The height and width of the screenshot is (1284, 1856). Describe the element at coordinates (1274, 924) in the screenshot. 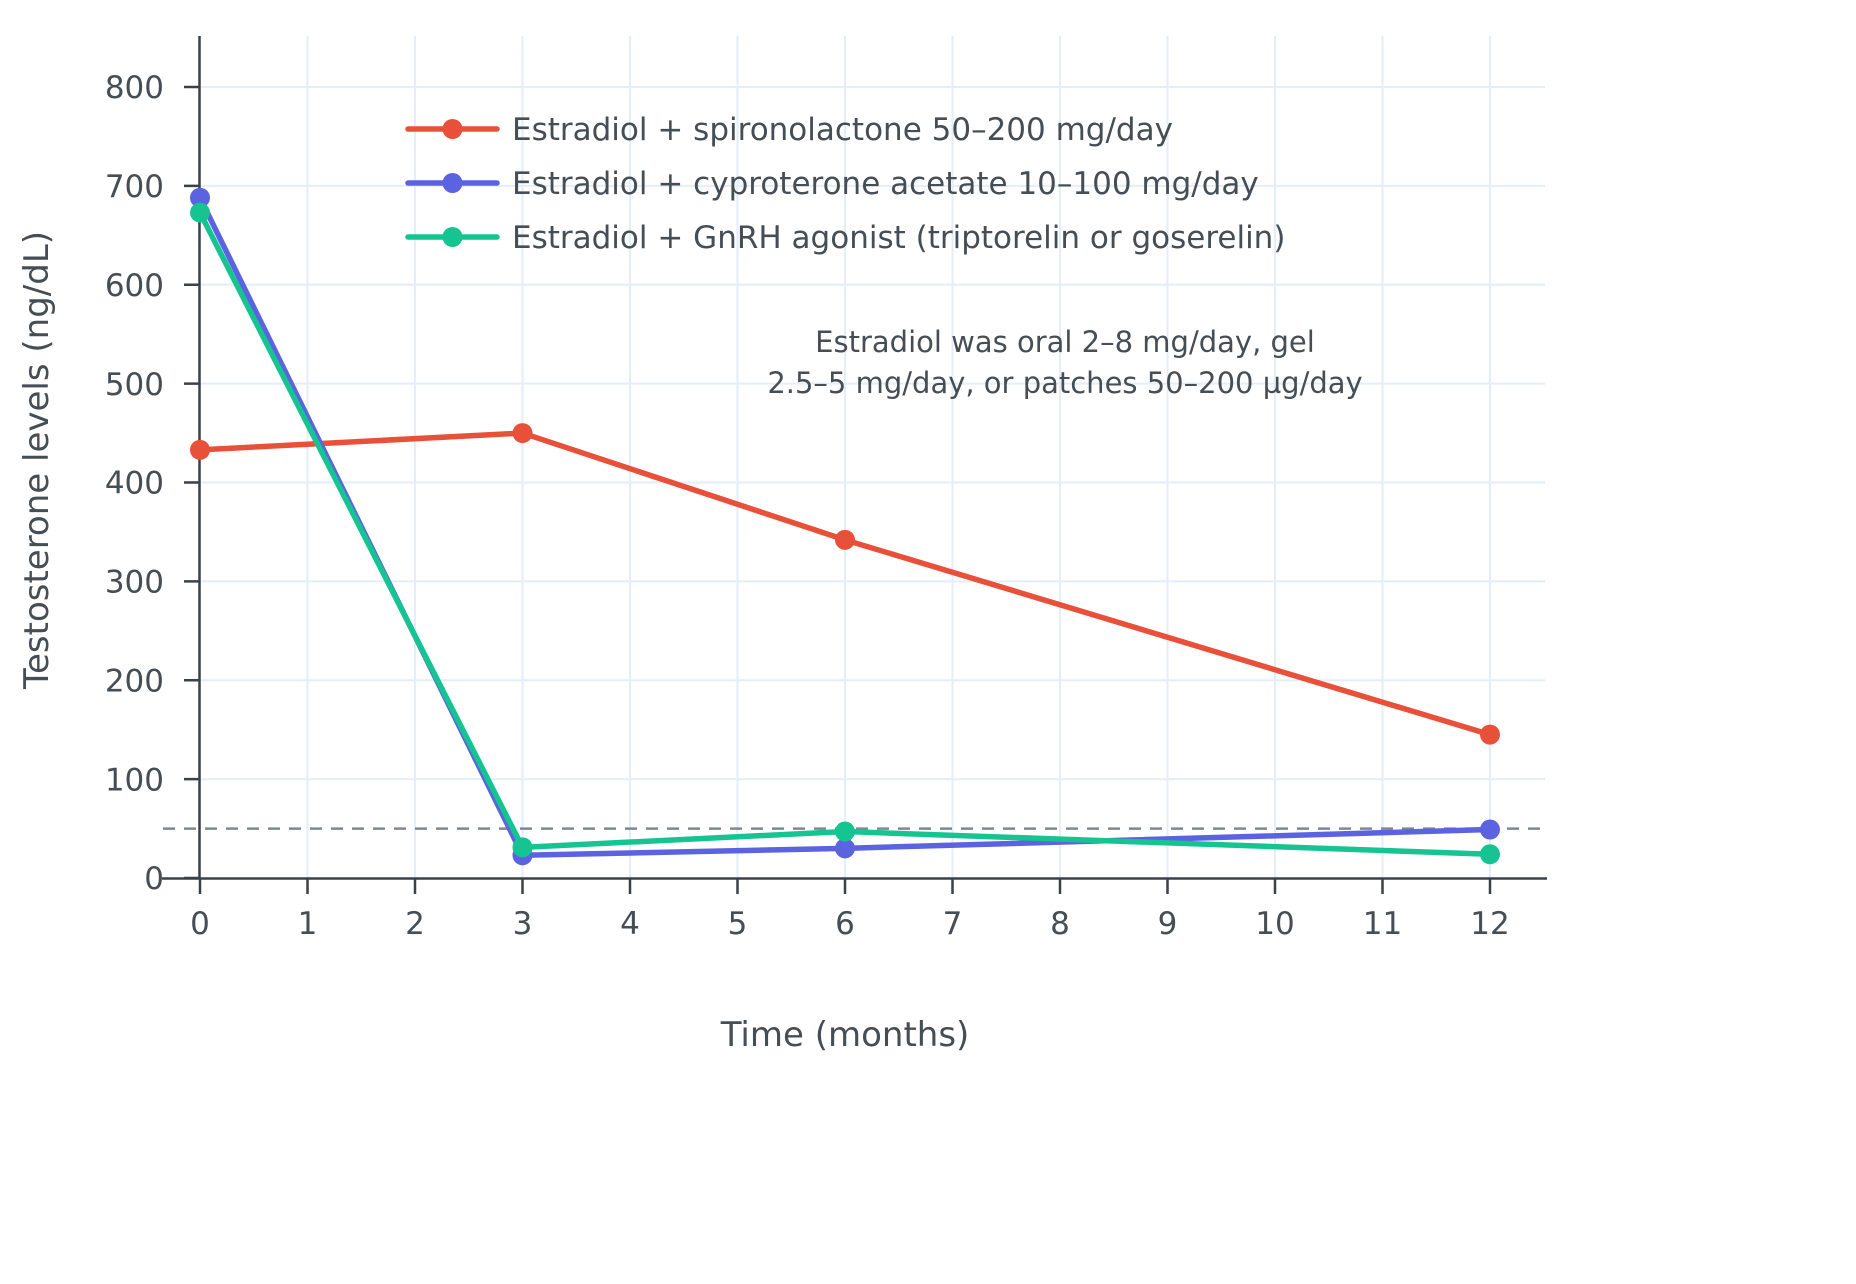

I see `x-tick-label: 10` at that location.